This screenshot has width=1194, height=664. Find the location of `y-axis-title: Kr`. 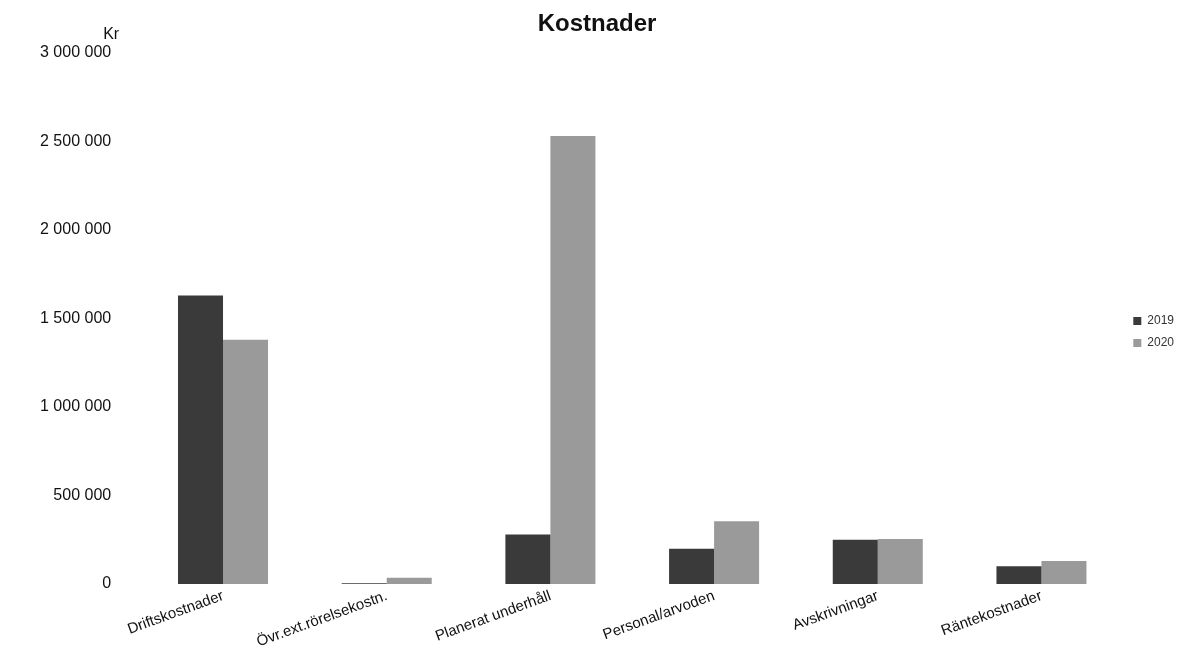

y-axis-title: Kr is located at coordinates (111, 34).